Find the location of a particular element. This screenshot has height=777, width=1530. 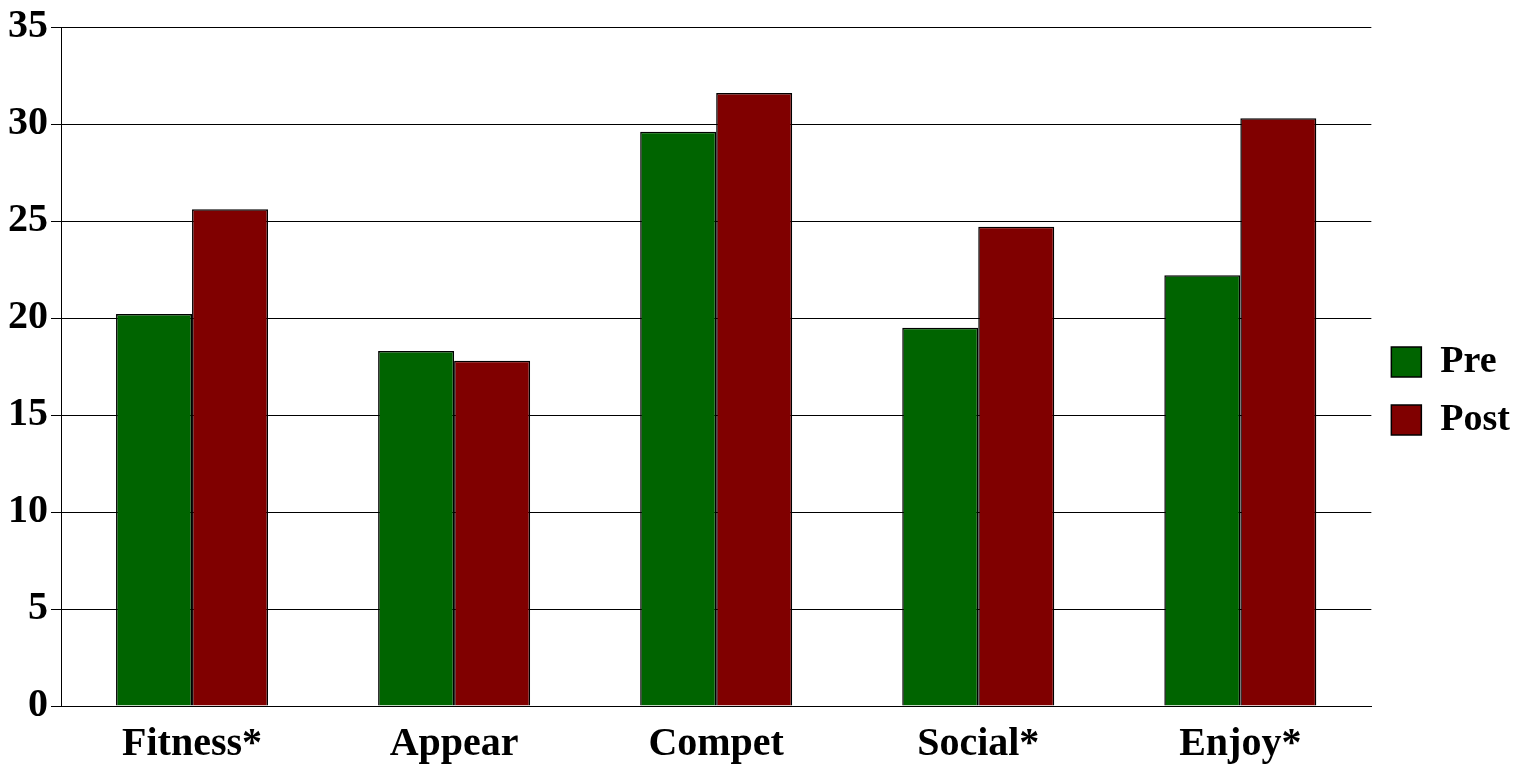

x-tick-label: Enjoy* is located at coordinates (1240, 742).